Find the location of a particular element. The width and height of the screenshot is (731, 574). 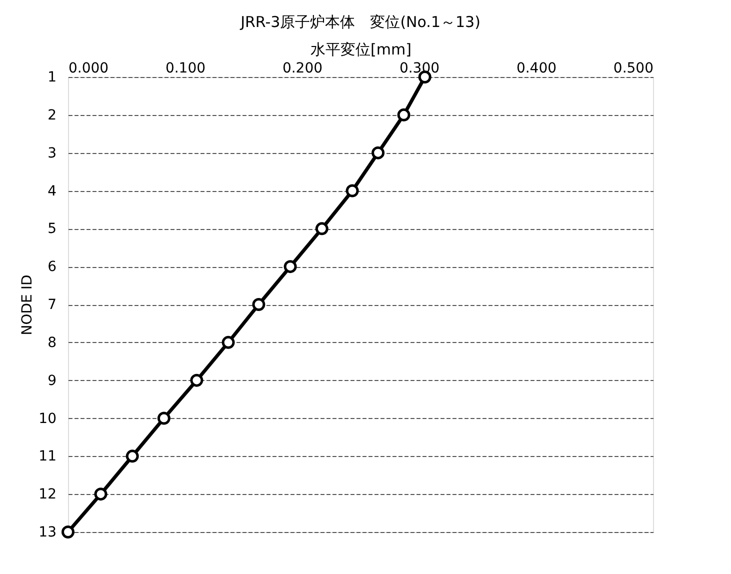

y-tick-label: 13 is located at coordinates (47, 532).